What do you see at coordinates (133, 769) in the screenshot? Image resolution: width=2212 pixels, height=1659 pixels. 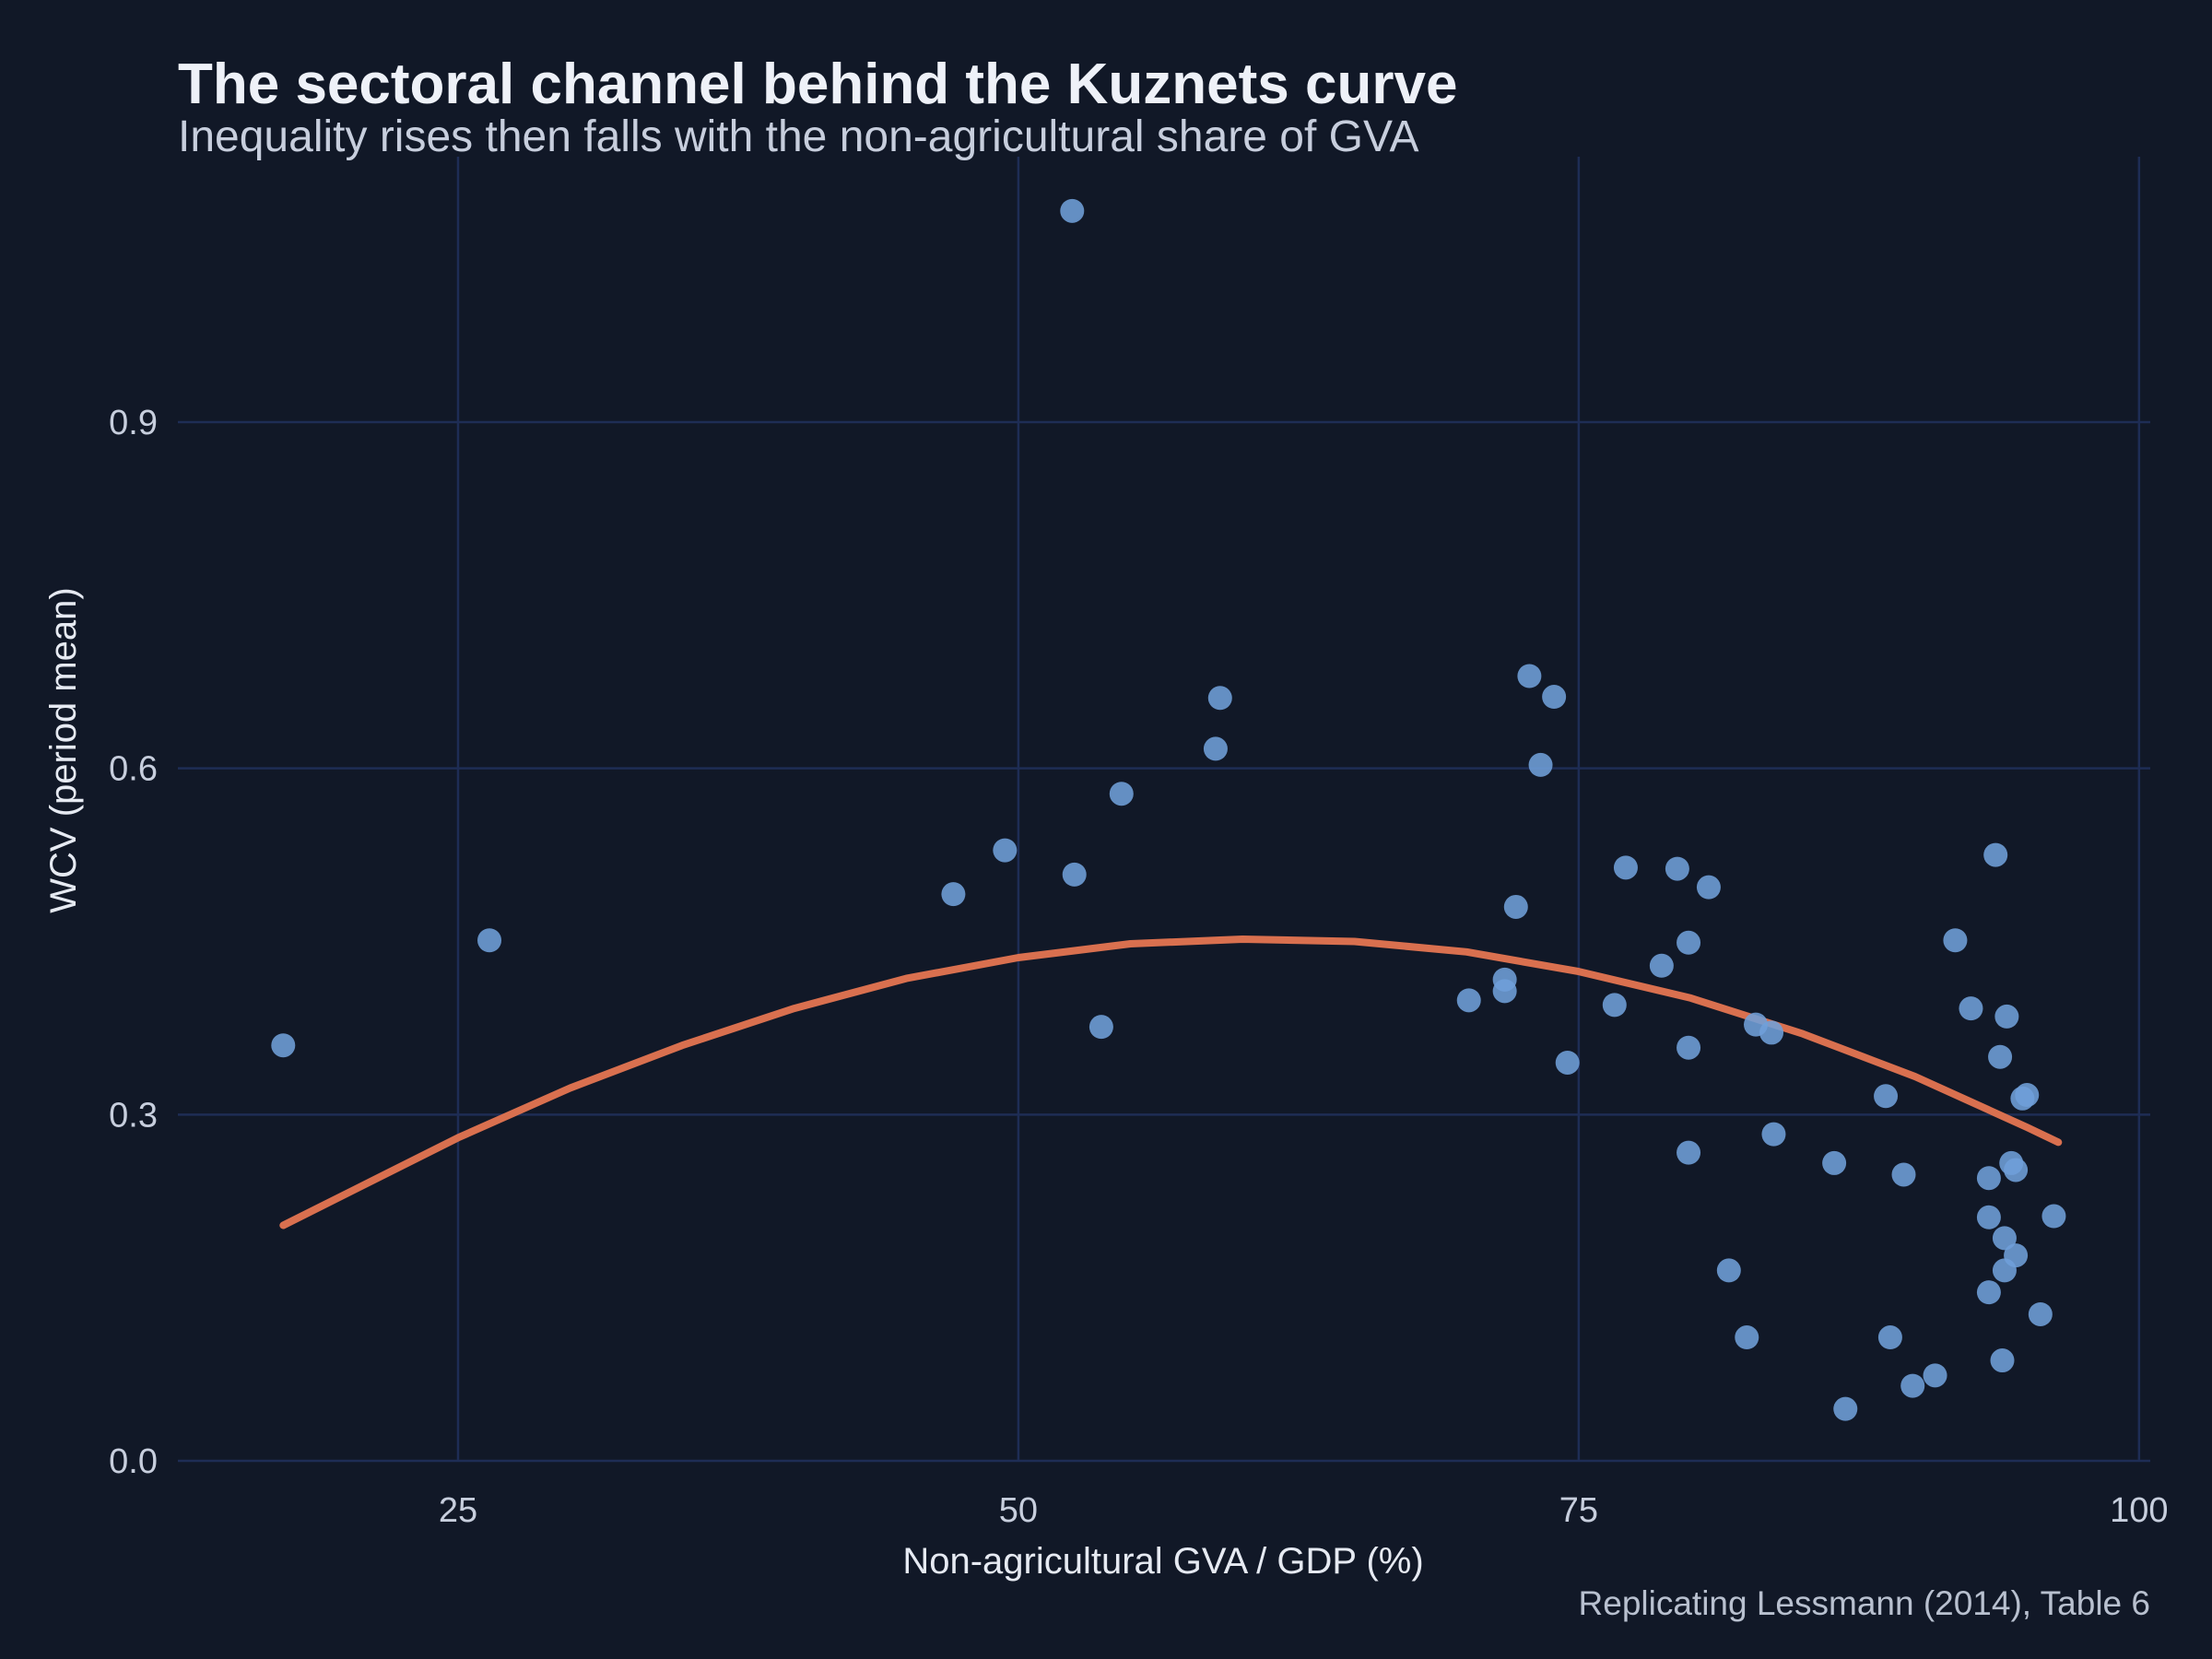 I see `y-tick-label: 0.6` at bounding box center [133, 769].